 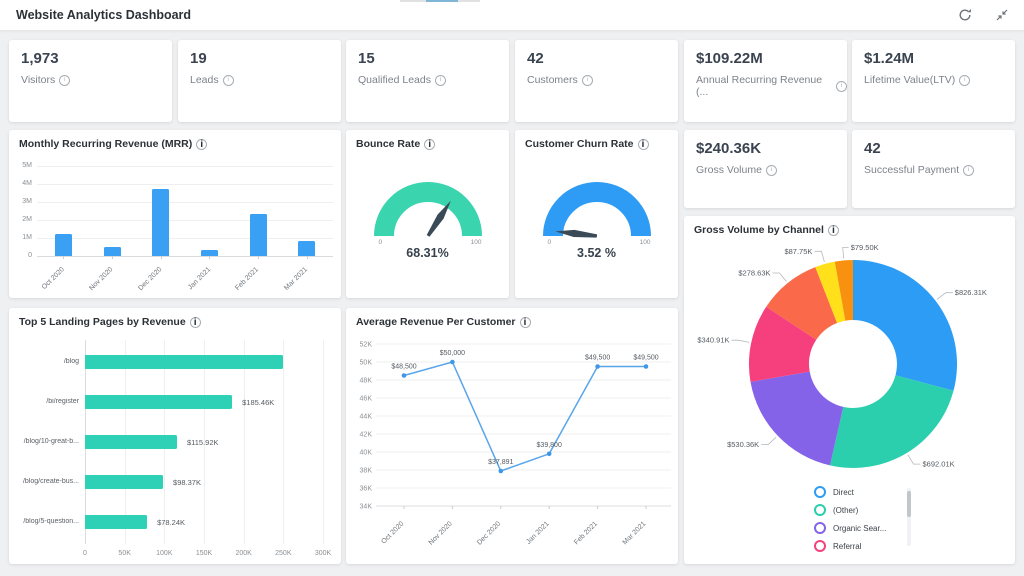 I want to click on legend-item: (Other), so click(x=850, y=510).